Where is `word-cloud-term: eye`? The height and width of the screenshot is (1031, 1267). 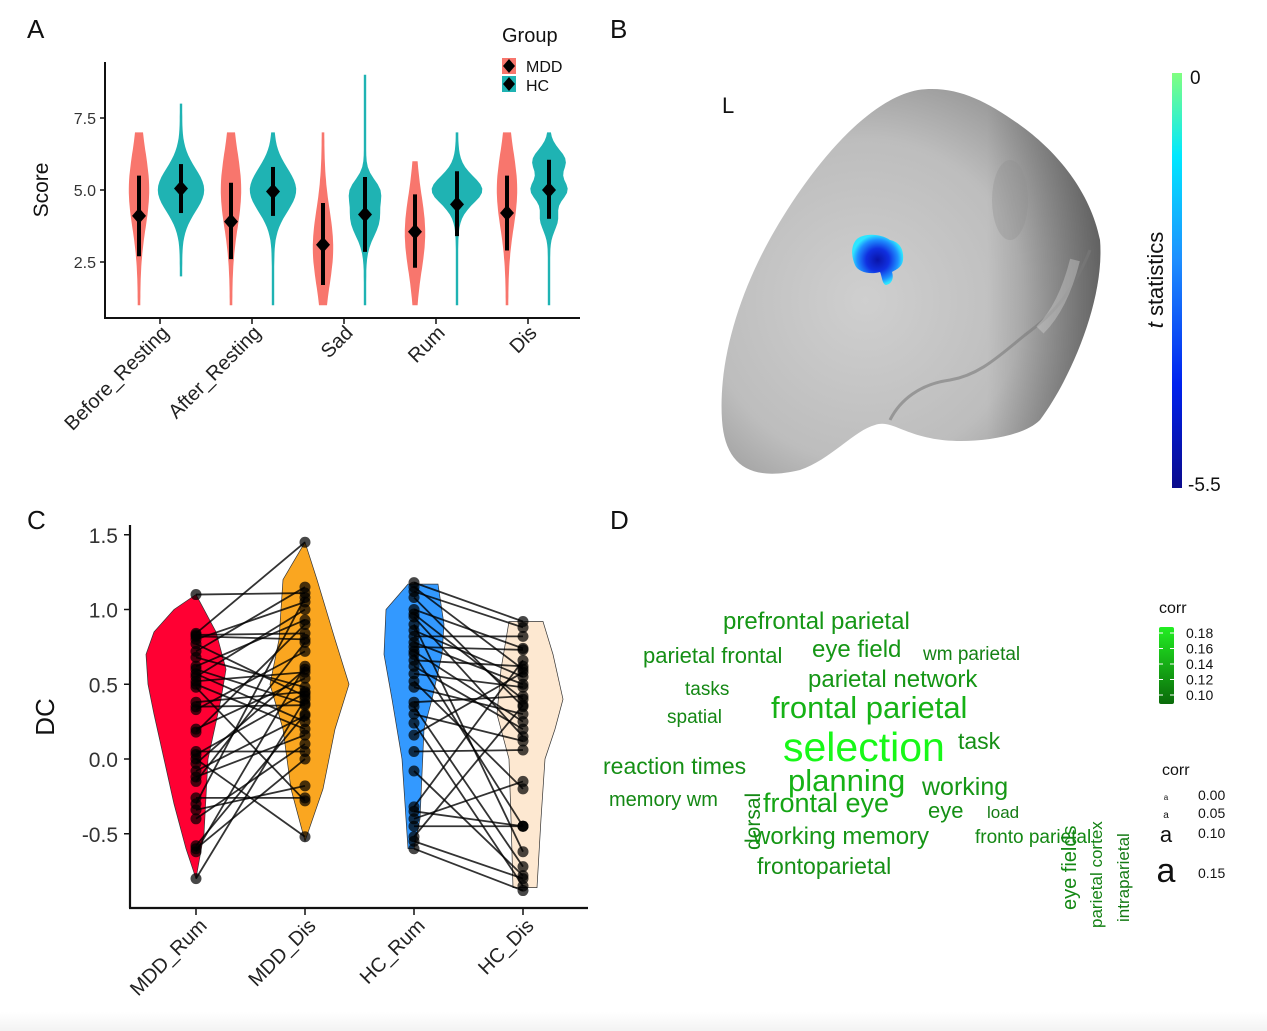 word-cloud-term: eye is located at coordinates (946, 810).